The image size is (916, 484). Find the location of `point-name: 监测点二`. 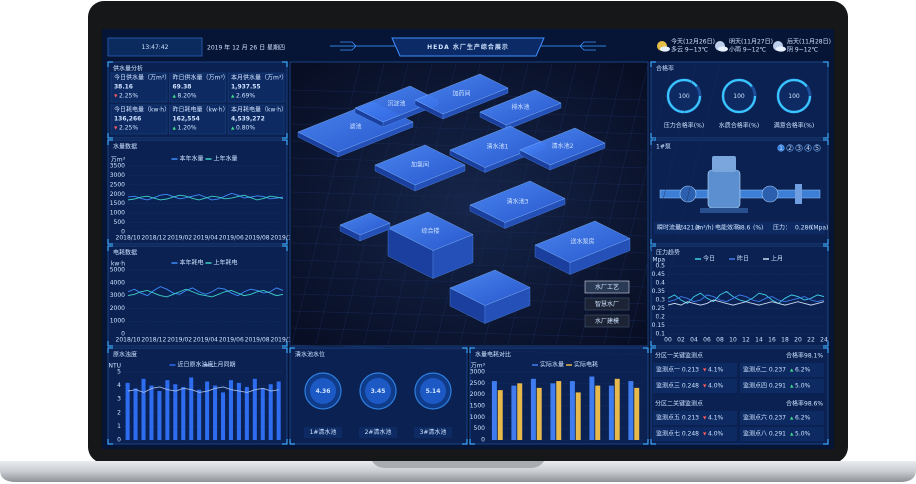

point-name: 监测点二 is located at coordinates (755, 370).